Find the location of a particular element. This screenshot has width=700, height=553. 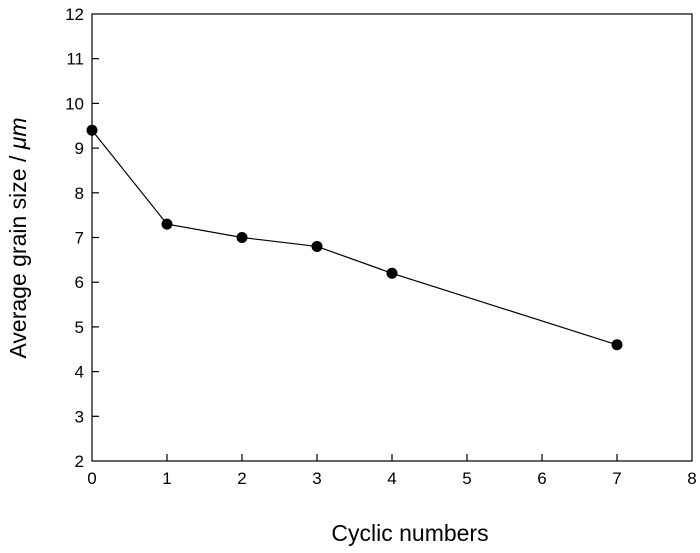

x-tick-label: 0 is located at coordinates (91, 478).